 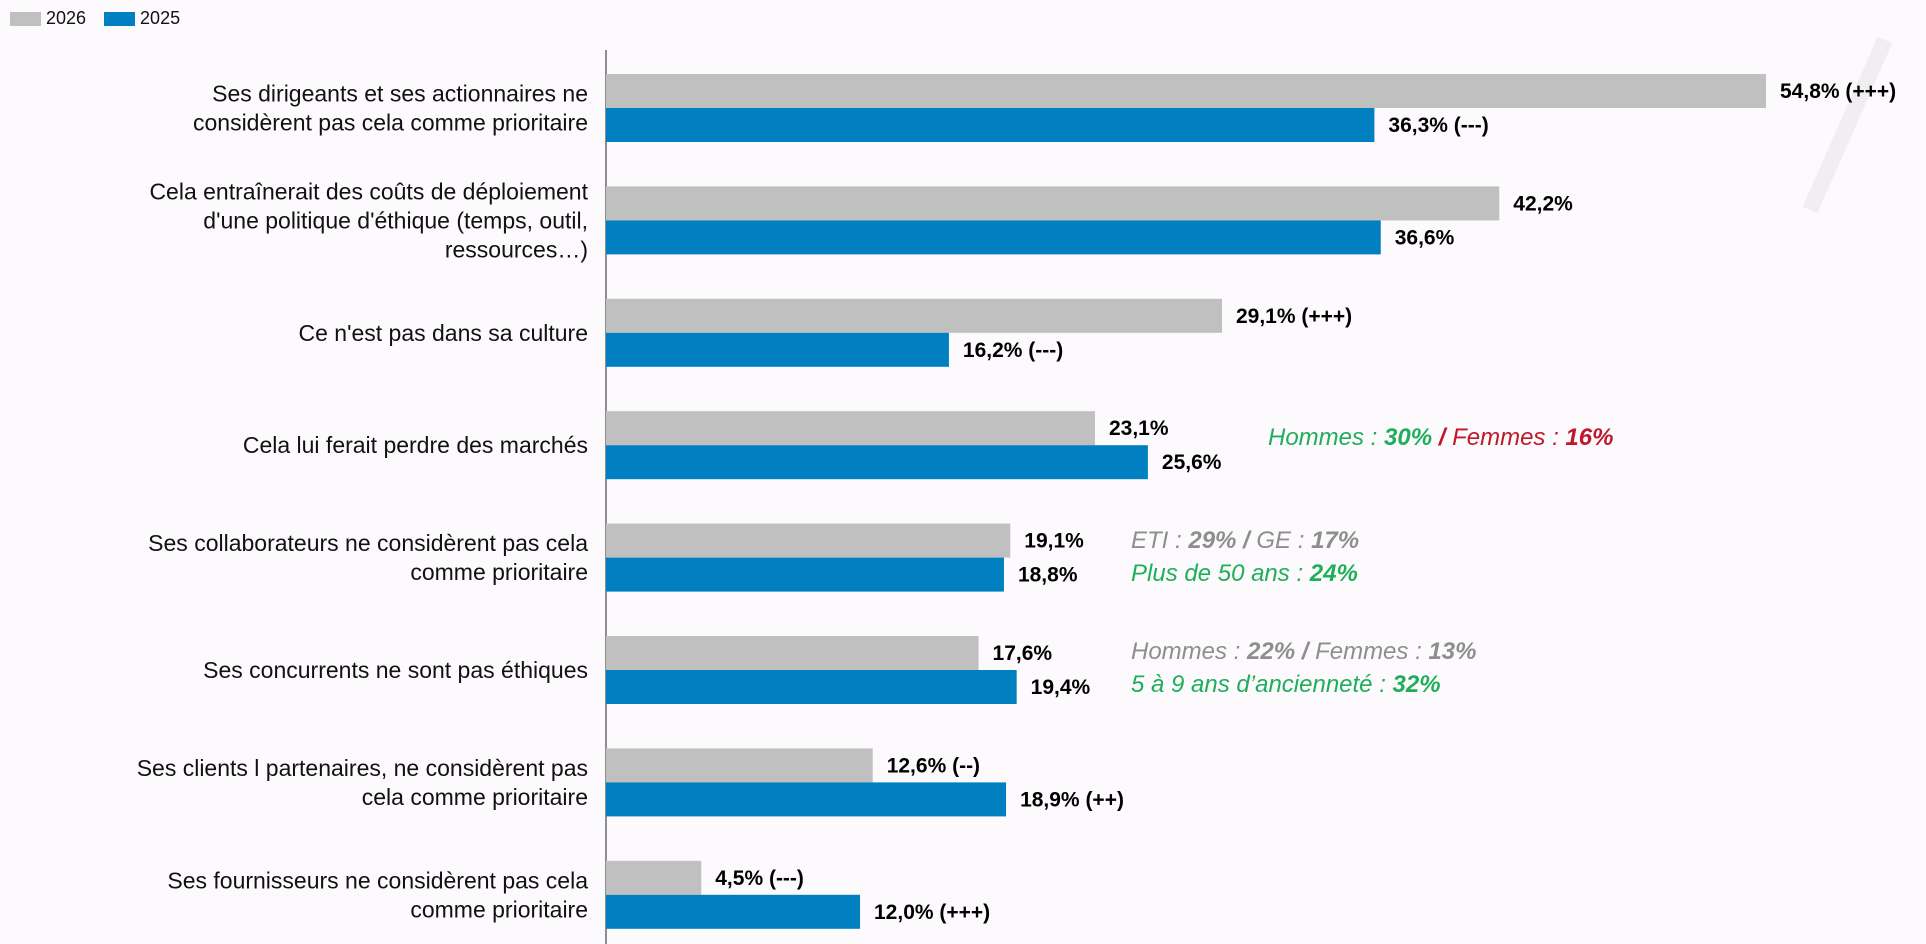 What do you see at coordinates (1281, 651) in the screenshot?
I see `annotation-segment: 22% /` at bounding box center [1281, 651].